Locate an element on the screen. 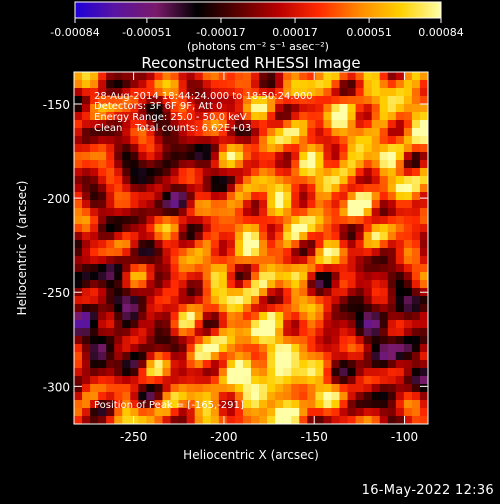 This screenshot has width=500, height=504. annotation-counts: Clean Total counts: 6.62E+03 is located at coordinates (172, 128).